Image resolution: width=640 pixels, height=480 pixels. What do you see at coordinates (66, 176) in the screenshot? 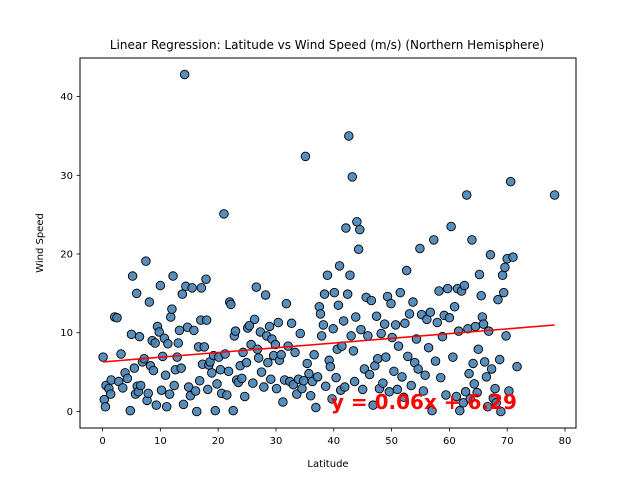
I see `y-tick-label: 30` at bounding box center [66, 176].